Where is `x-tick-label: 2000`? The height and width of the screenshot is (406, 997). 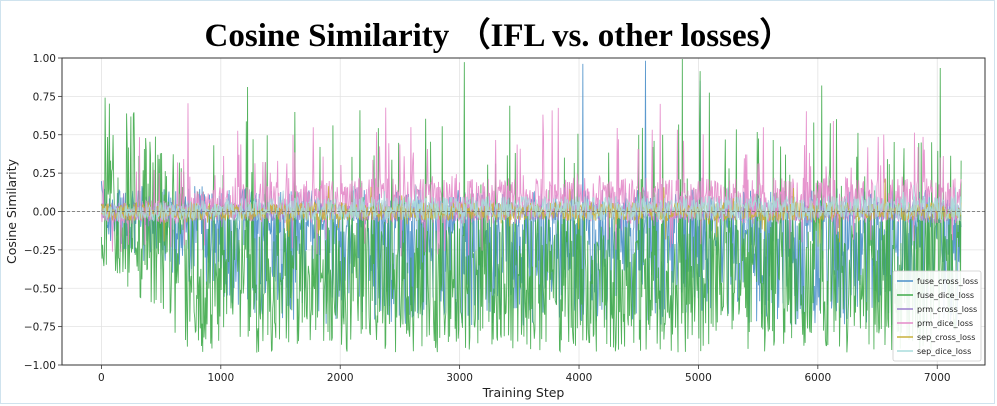
x-tick-label: 2000 is located at coordinates (340, 378).